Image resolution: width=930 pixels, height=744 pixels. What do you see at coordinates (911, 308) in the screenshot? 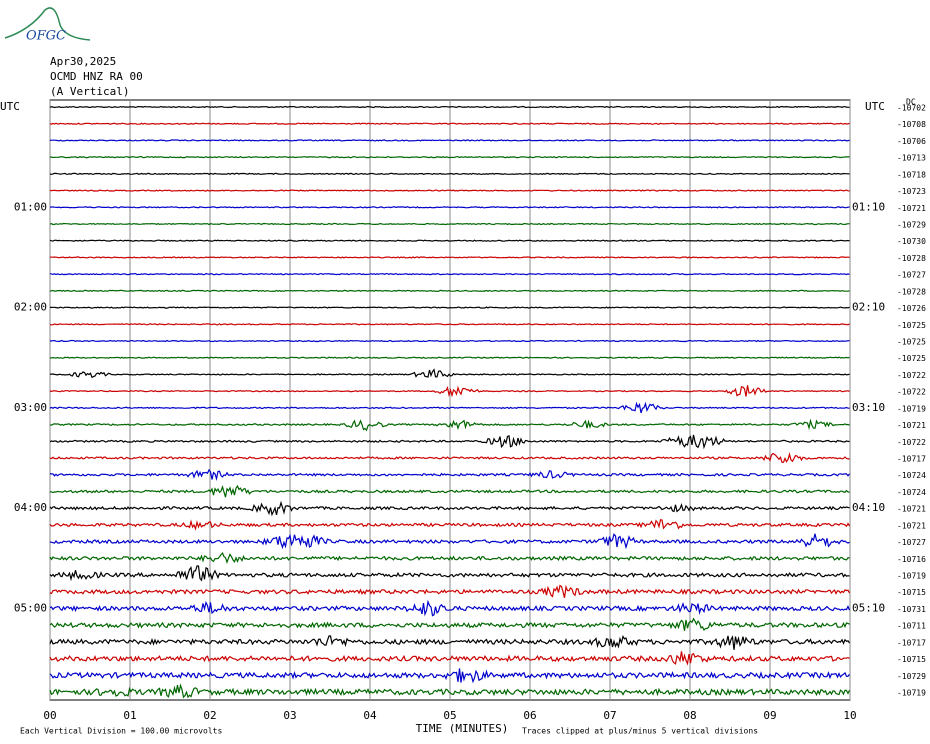
I see `trace-offset: -10726` at bounding box center [911, 308].